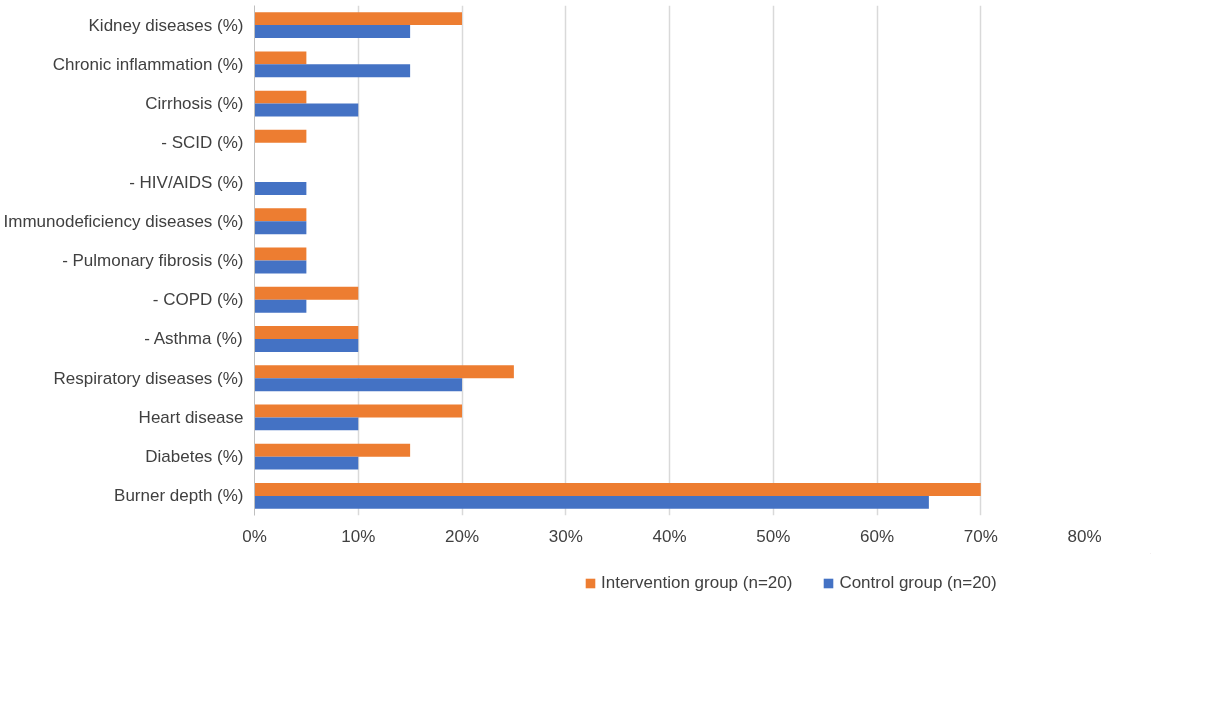 Image resolution: width=1206 pixels, height=702 pixels. I want to click on y-tick-label: Cirrhosis (%), so click(194, 104).